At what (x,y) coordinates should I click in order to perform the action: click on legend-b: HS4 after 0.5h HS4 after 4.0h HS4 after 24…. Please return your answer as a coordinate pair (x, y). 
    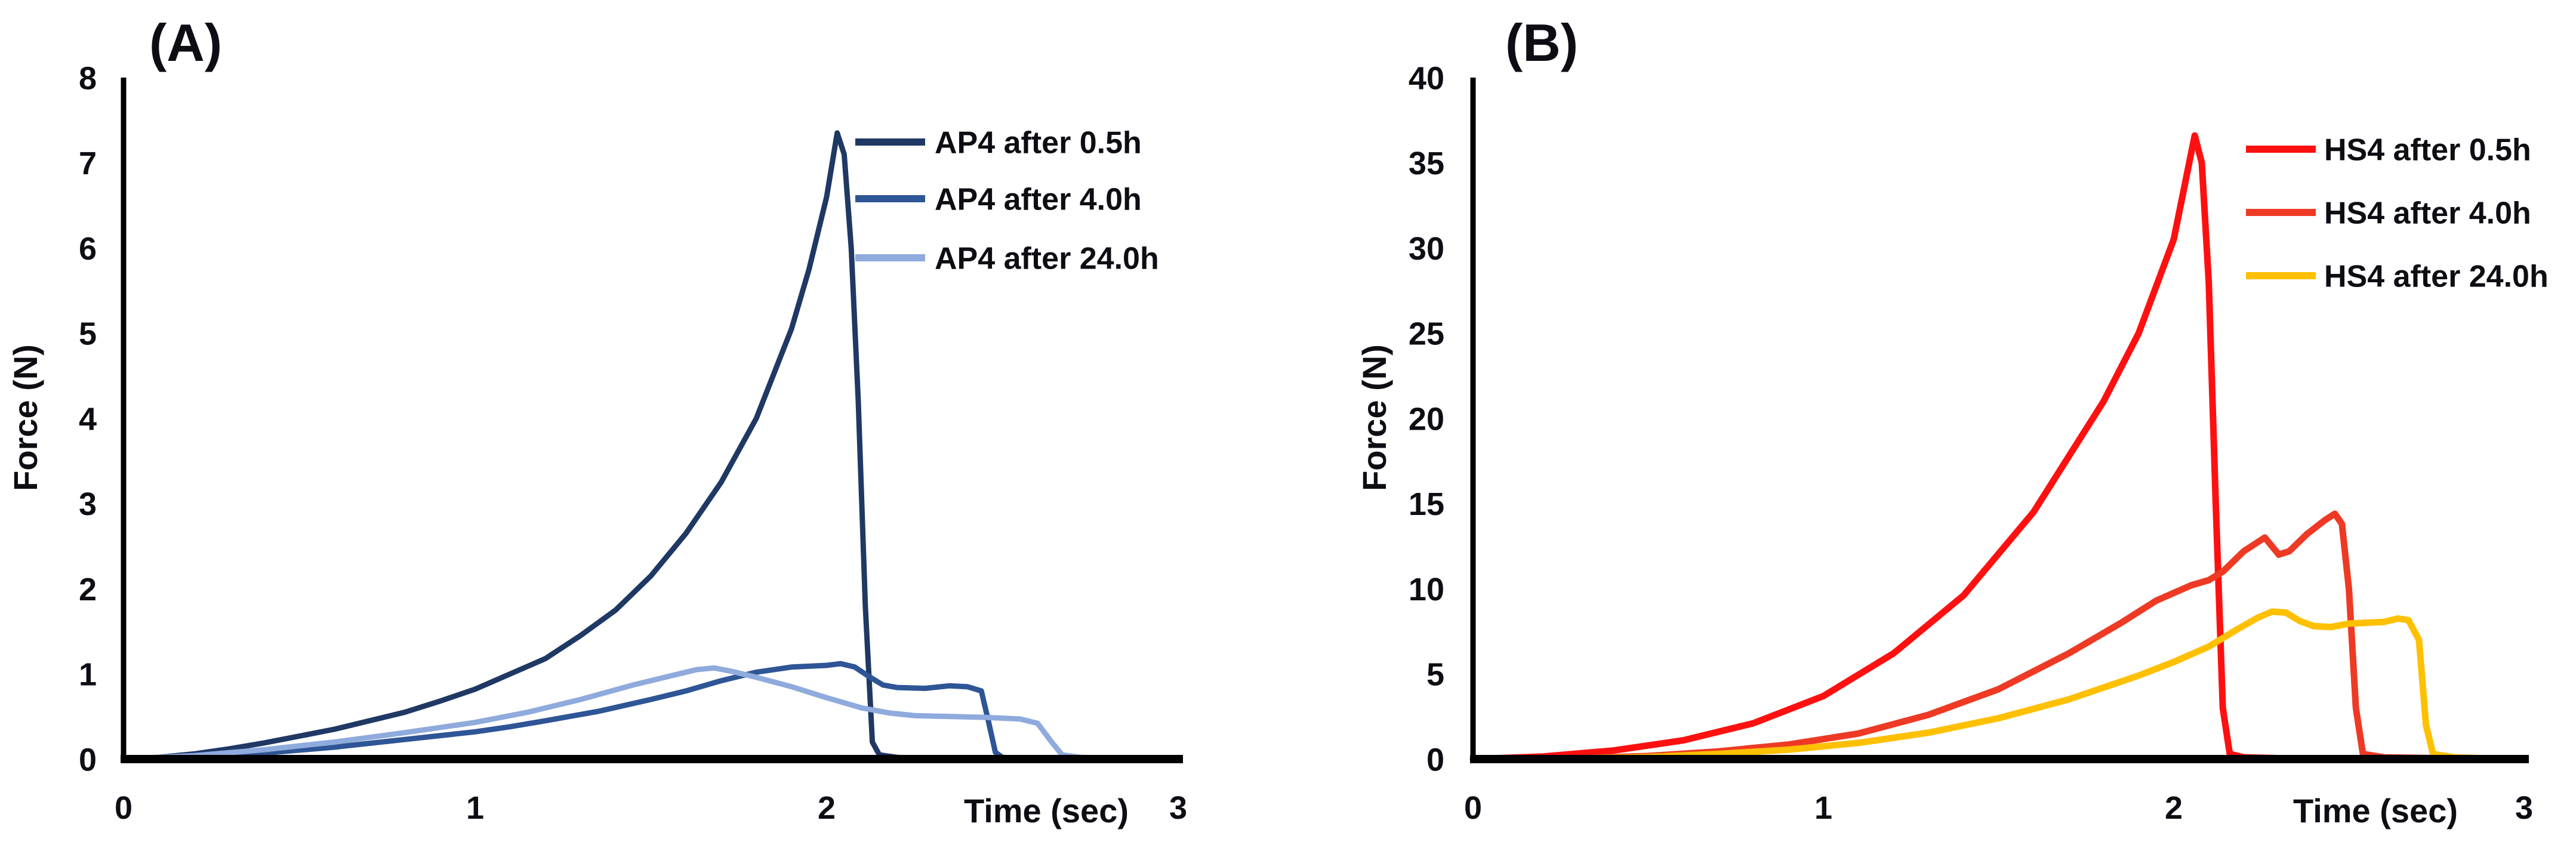
    Looking at the image, I should click on (2397, 213).